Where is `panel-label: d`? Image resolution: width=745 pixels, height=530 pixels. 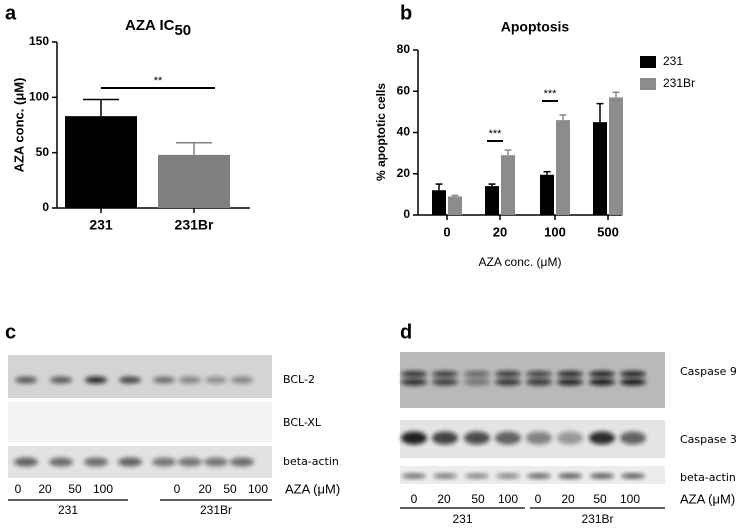
panel-label: d is located at coordinates (406, 332).